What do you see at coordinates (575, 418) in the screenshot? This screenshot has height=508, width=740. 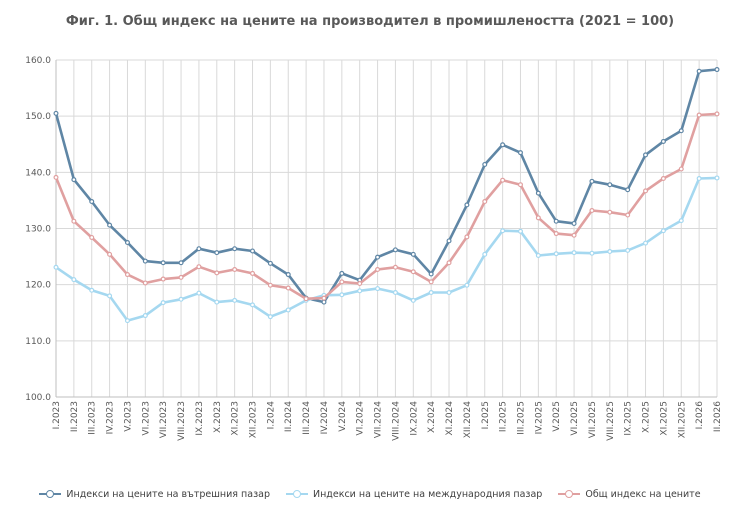 I see `x-tick-label: VI.2025` at bounding box center [575, 418].